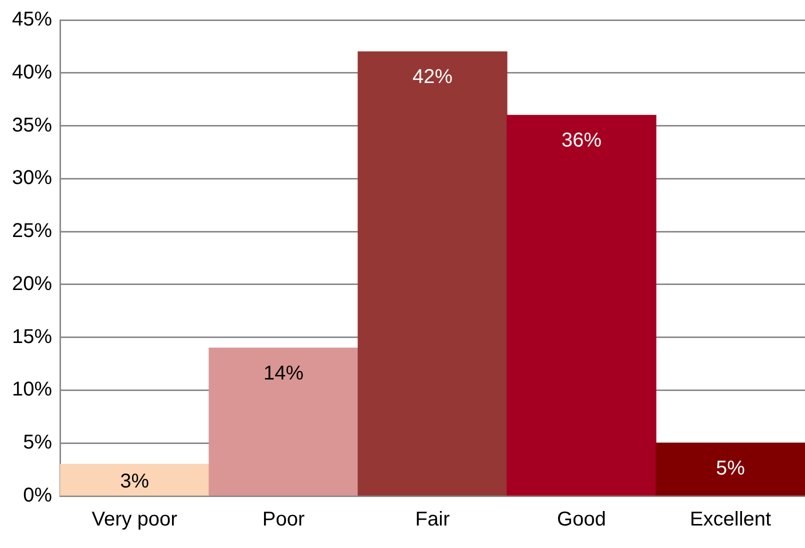 The height and width of the screenshot is (548, 805). What do you see at coordinates (37, 443) in the screenshot?
I see `y-tick-label: 5%` at bounding box center [37, 443].